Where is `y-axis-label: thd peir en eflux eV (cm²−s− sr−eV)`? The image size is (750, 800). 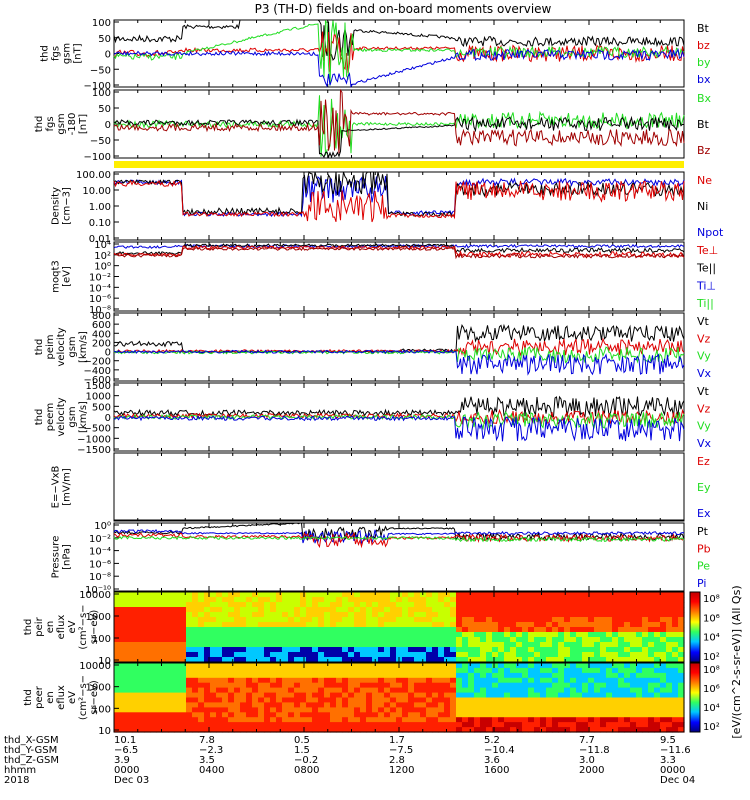
y-axis-label: thd peir en eflux eV (cm²−s− sr−eV) is located at coordinates (61, 626).